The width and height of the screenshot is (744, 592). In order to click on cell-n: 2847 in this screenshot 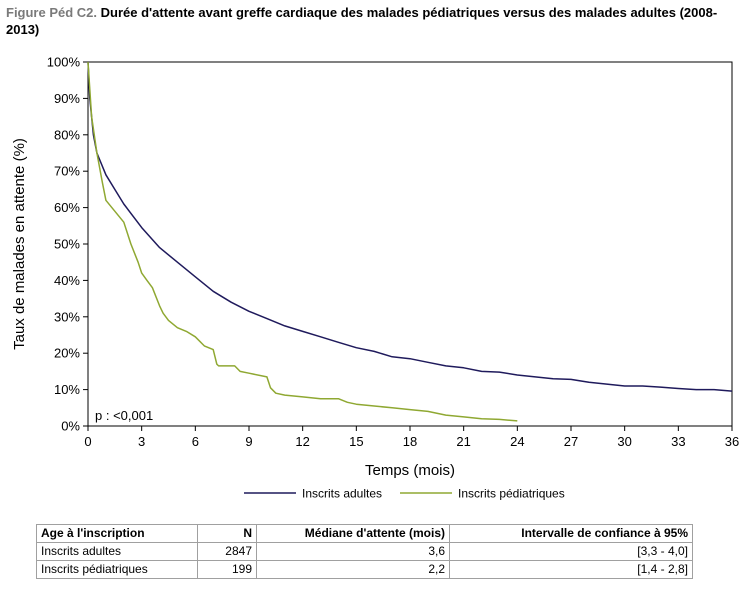, I will do `click(227, 551)`.